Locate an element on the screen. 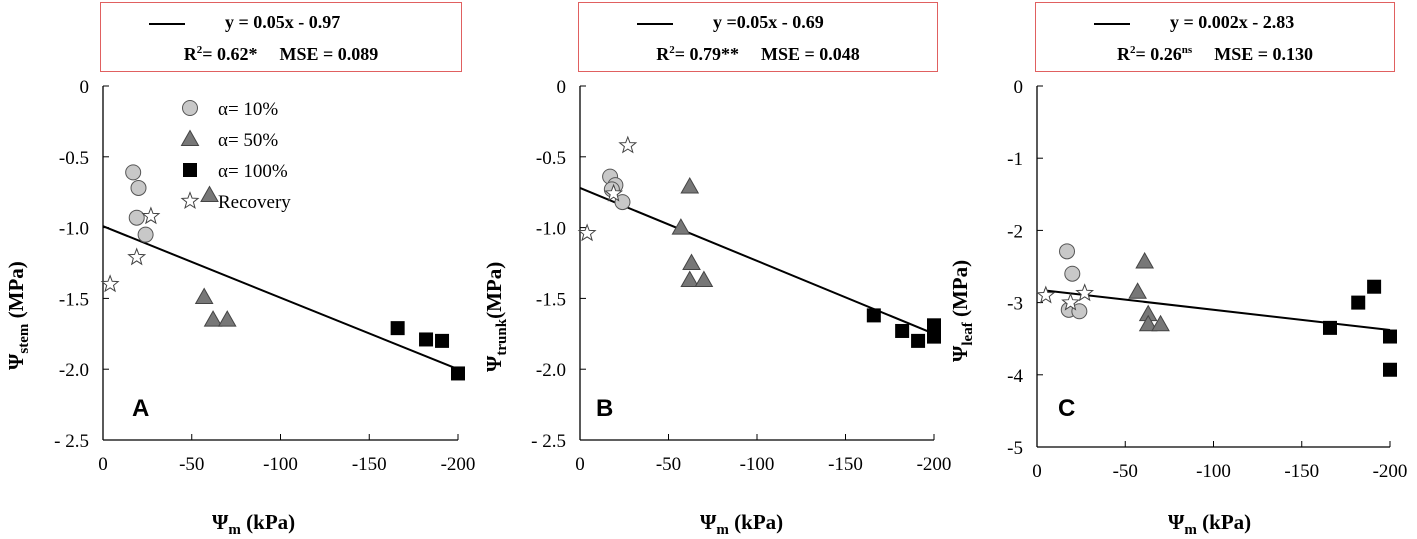  r2-value-a: = 0.62* is located at coordinates (230, 54).